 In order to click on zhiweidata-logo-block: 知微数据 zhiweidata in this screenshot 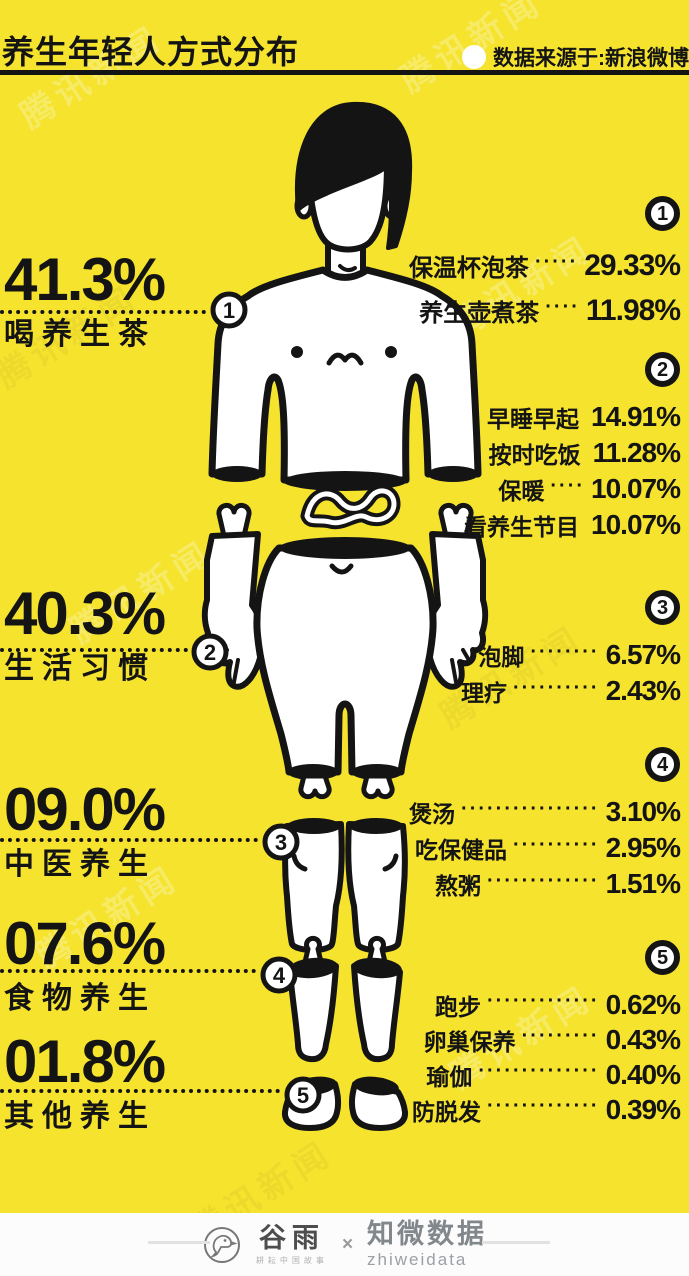, I will do `click(427, 1244)`.